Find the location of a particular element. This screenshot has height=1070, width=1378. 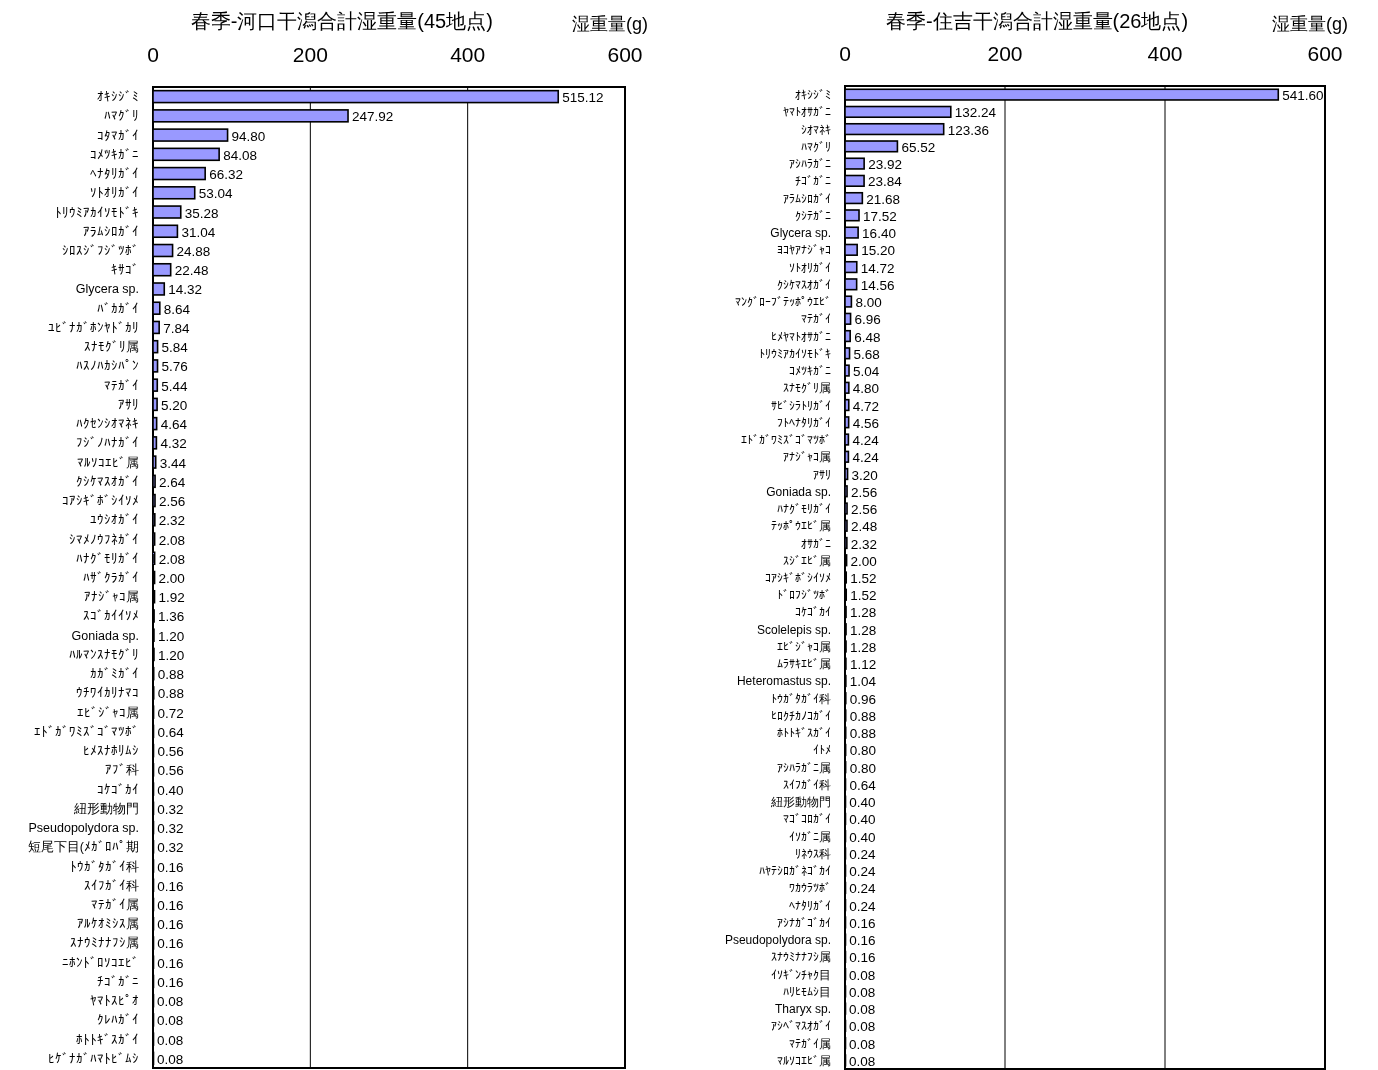

data-label: 1.52 is located at coordinates (863, 578).